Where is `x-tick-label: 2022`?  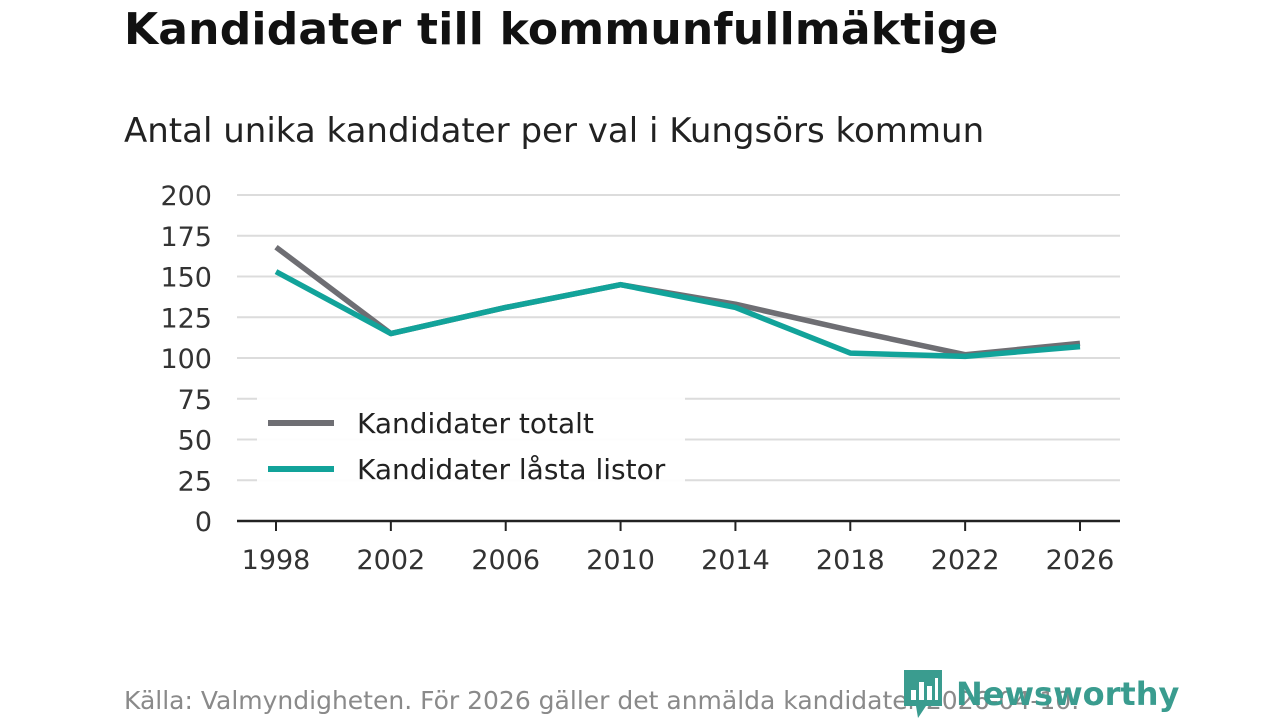
x-tick-label: 2022 is located at coordinates (965, 560).